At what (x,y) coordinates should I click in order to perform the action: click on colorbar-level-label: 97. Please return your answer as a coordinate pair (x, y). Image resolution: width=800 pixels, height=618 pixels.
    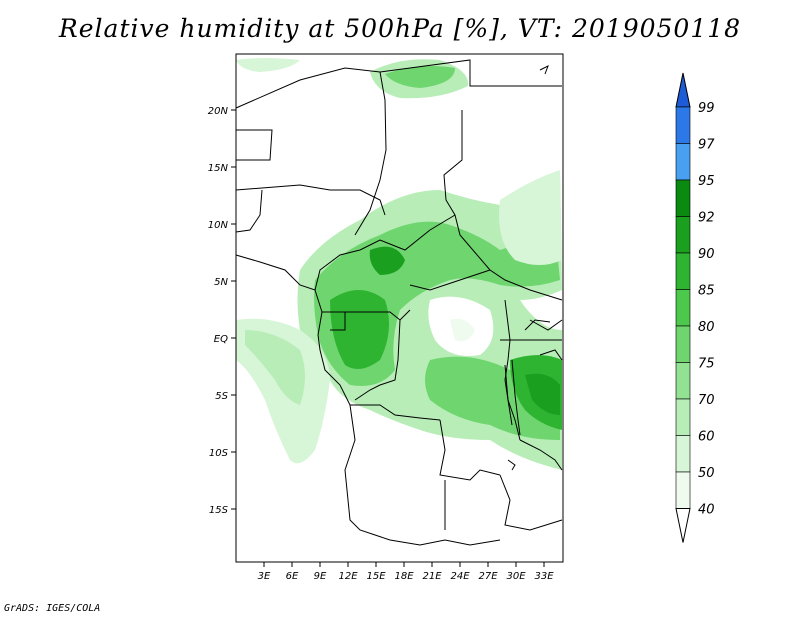
    Looking at the image, I should click on (706, 145).